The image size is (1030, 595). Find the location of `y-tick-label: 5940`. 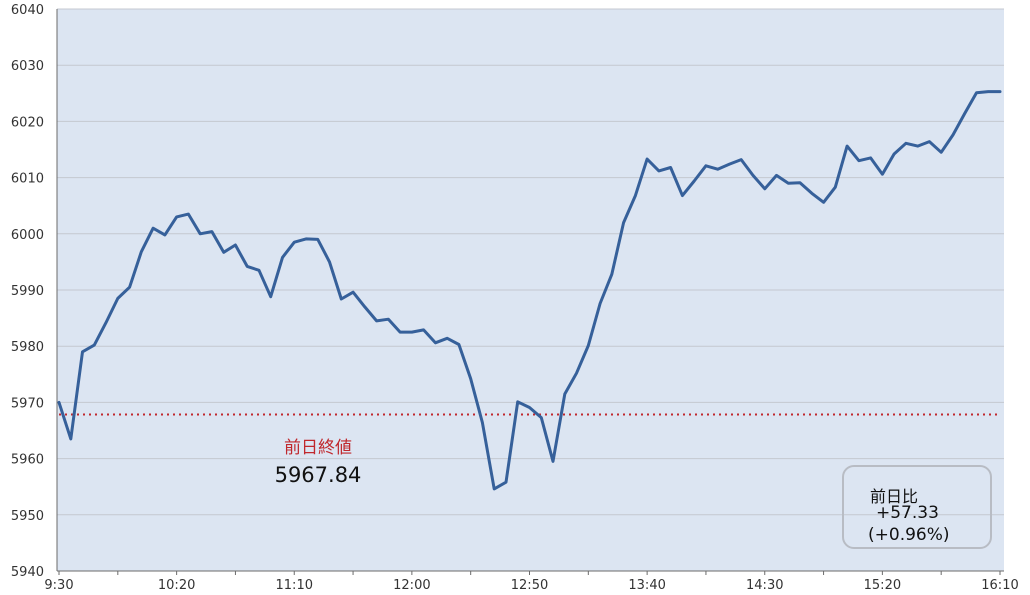

y-tick-label: 5940 is located at coordinates (27, 572).